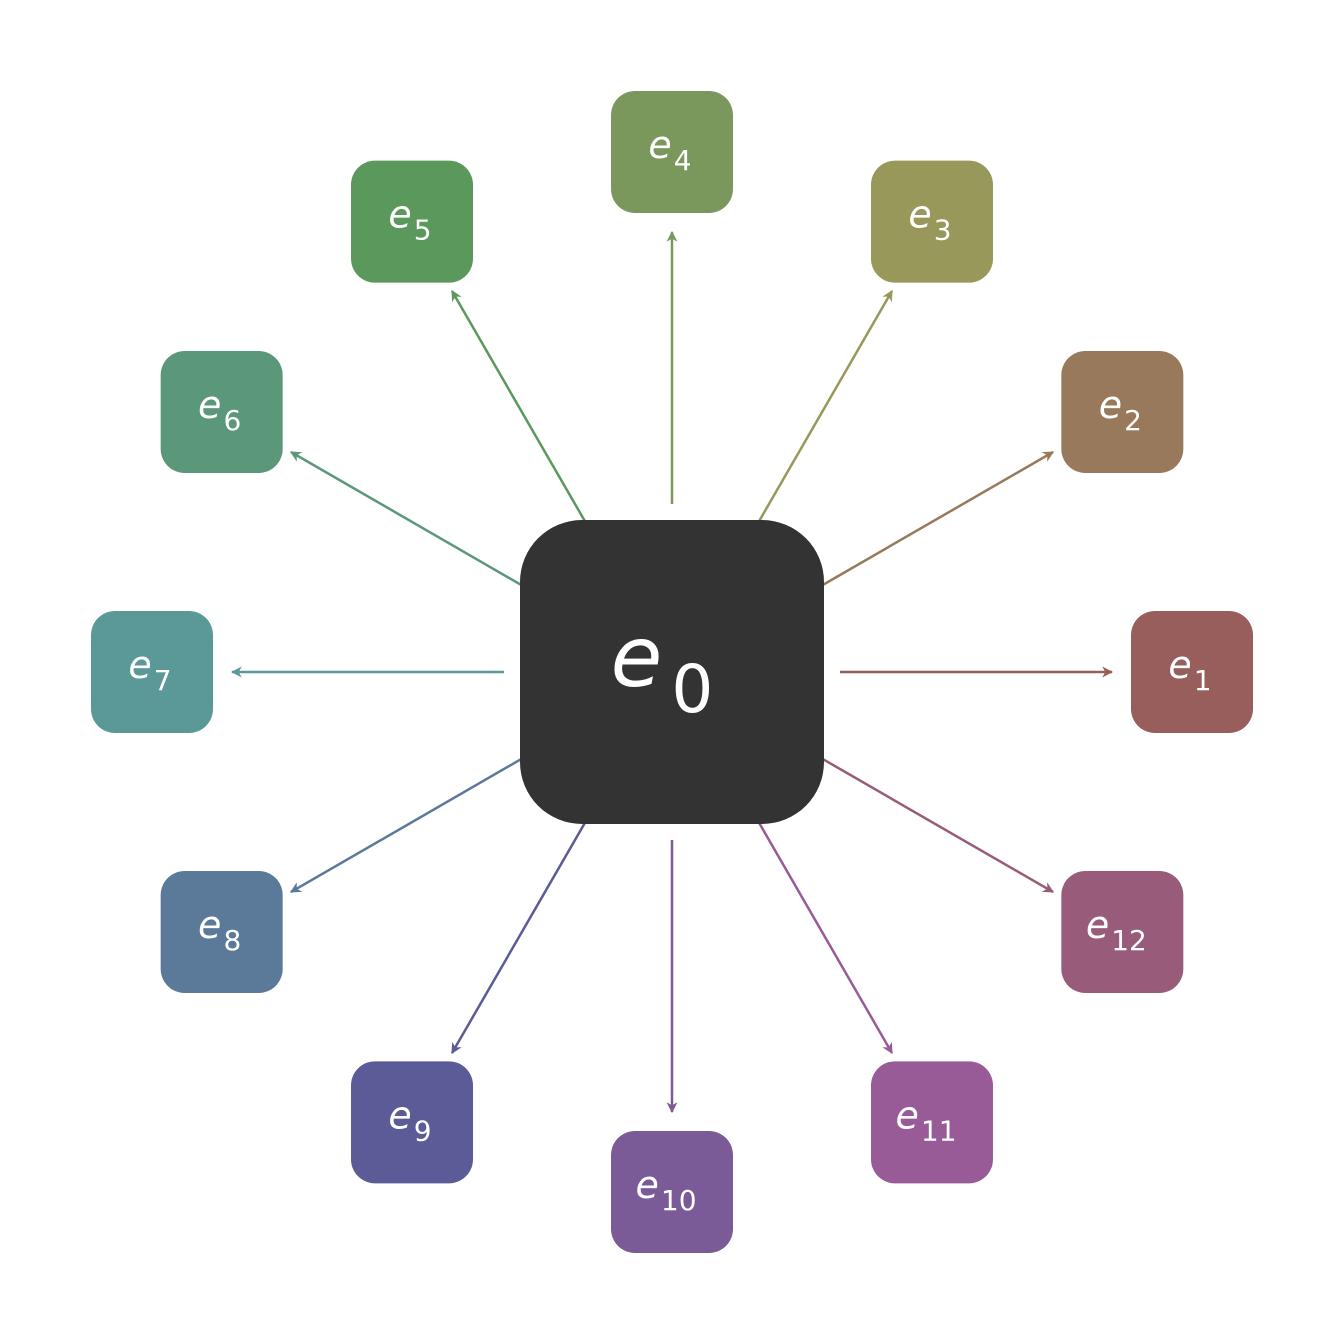  I want to click on arrow-e0-to-e9, so click(520, 935).